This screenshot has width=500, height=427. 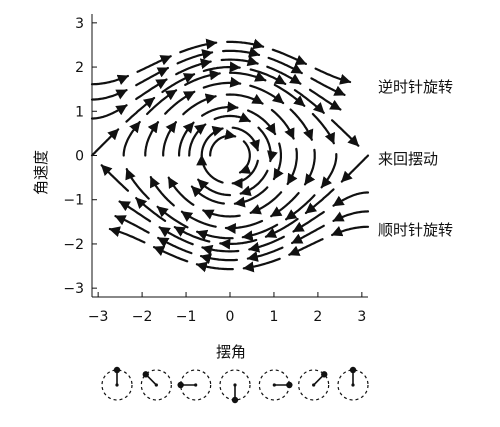 I want to click on x-tick-label: 3, so click(x=361, y=317).